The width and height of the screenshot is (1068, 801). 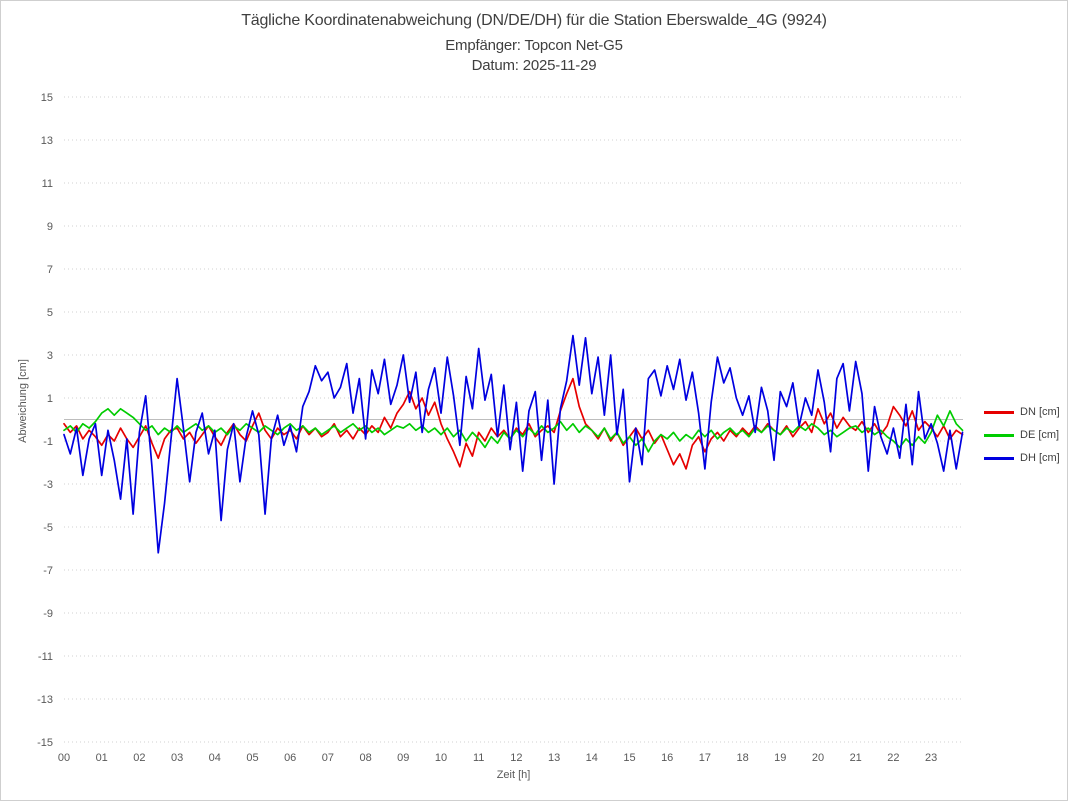 What do you see at coordinates (893, 758) in the screenshot?
I see `x-tick-label: 22` at bounding box center [893, 758].